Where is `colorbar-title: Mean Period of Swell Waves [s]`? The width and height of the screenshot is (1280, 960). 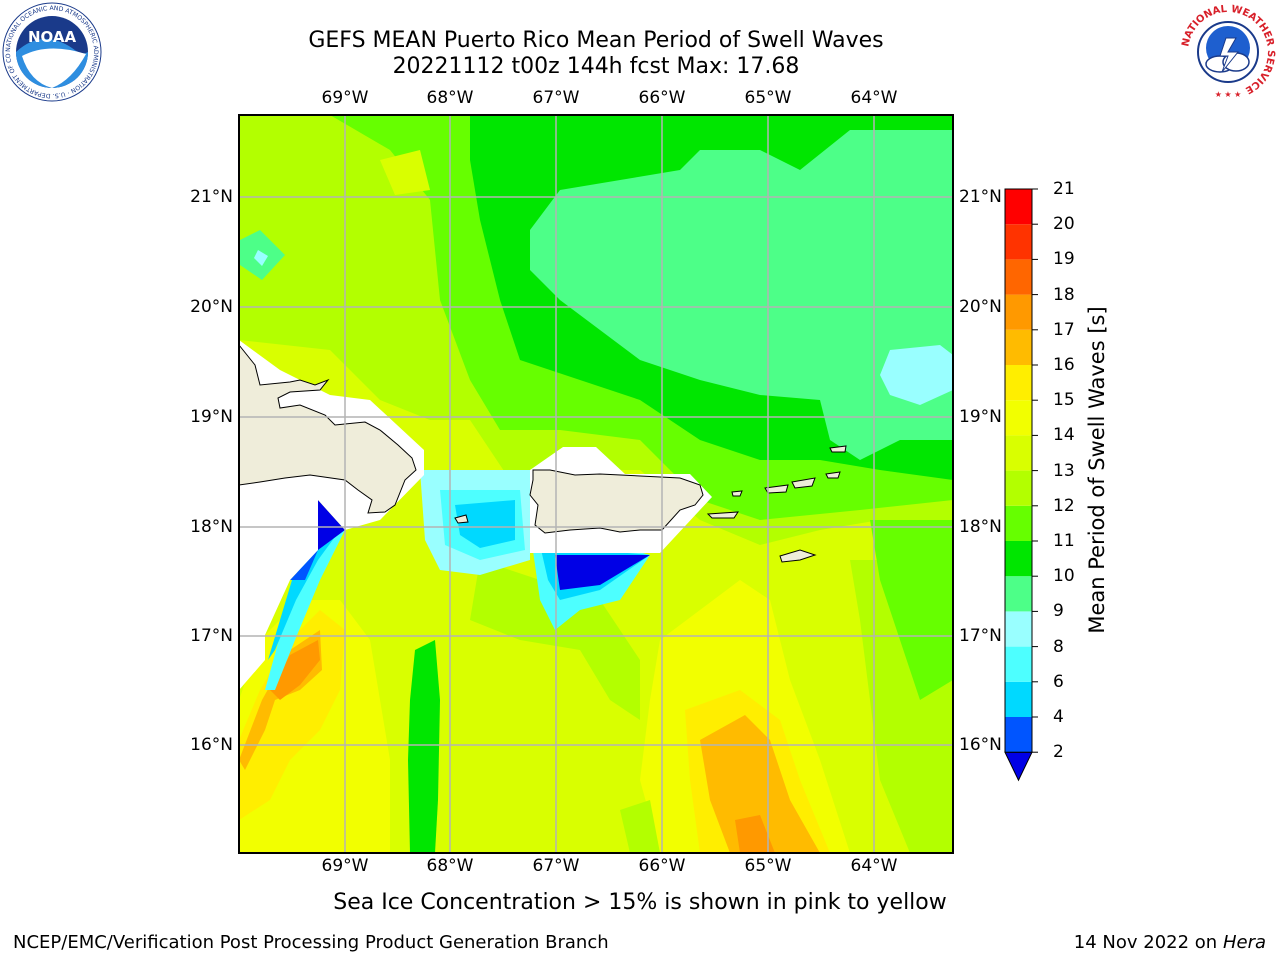
colorbar-title: Mean Period of Swell Waves [s] is located at coordinates (1097, 470).